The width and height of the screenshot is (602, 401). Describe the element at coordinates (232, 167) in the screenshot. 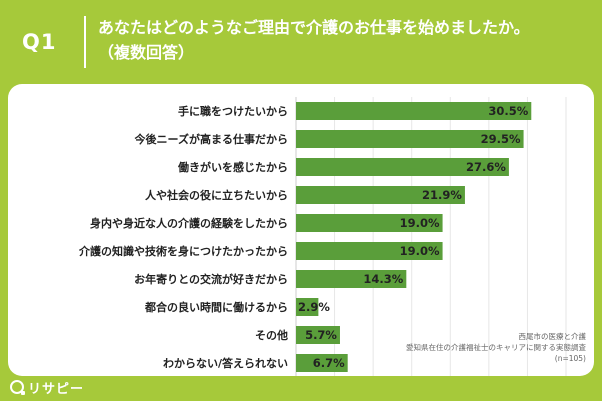

I see `category-label: 働きがいを感じたから` at that location.